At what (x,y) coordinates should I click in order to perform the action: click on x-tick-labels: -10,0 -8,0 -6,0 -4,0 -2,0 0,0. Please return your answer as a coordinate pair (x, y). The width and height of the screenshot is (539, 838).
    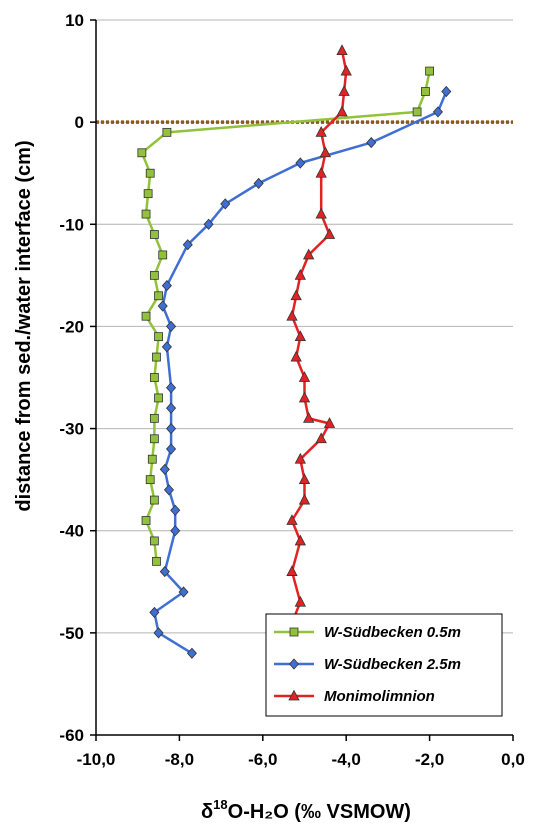
    Looking at the image, I should click on (301, 759).